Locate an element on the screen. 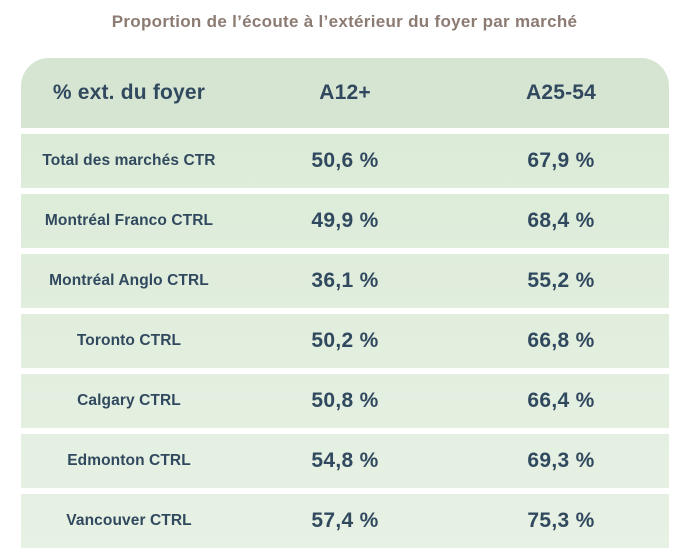  table-row: Toronto CTRL 50,2 % 66,8 % is located at coordinates (345, 338).